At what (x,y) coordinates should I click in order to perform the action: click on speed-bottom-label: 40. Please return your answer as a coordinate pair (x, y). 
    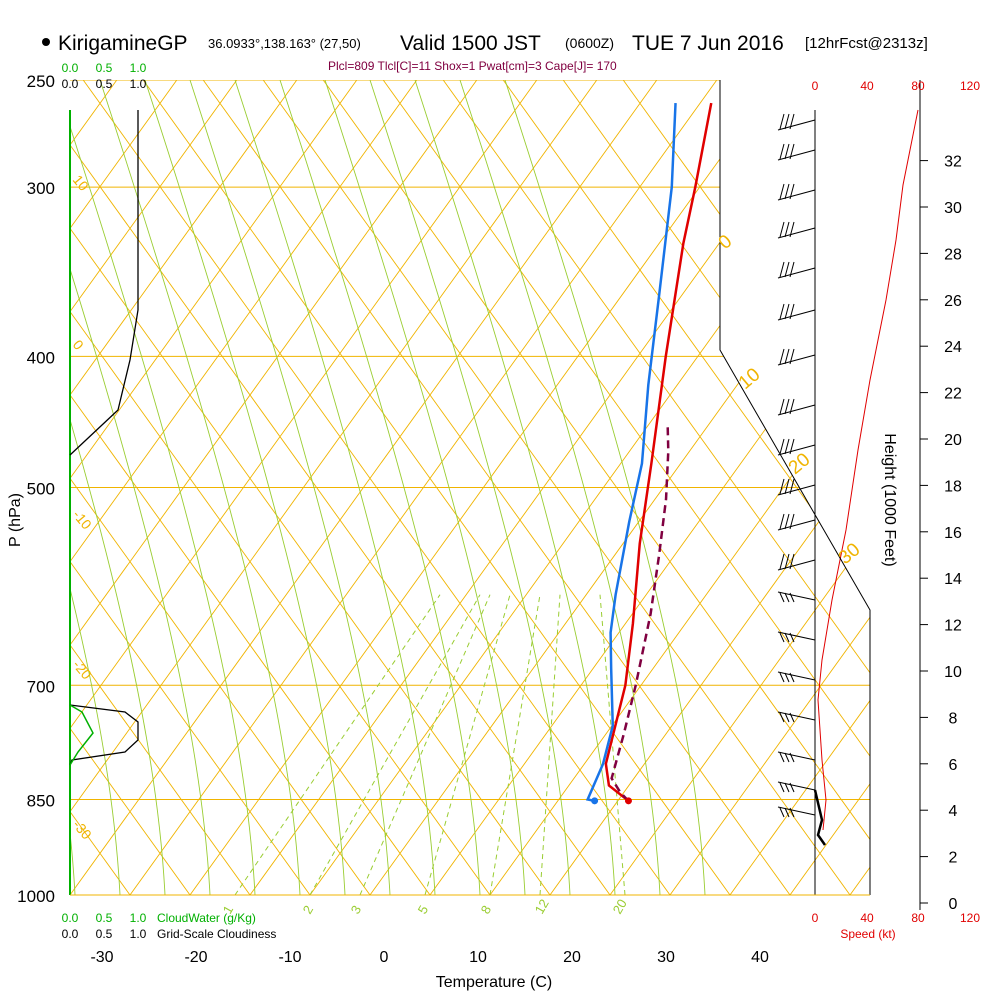
    Looking at the image, I should click on (867, 918).